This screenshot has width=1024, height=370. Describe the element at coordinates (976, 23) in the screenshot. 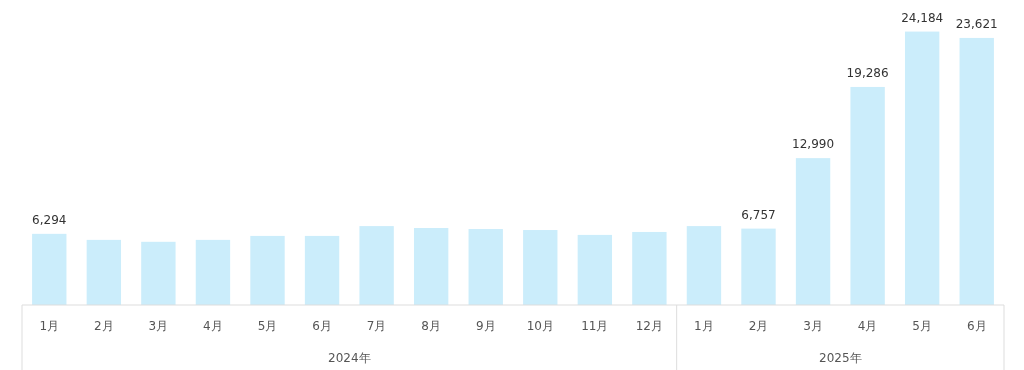

I see `data-label: 23,621` at that location.